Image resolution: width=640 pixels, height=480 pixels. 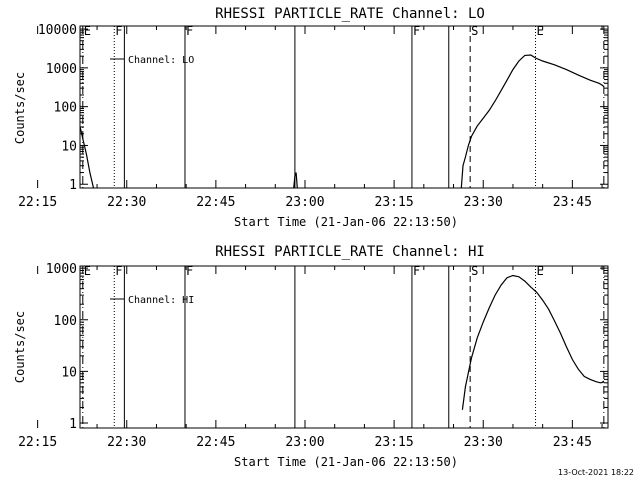 What do you see at coordinates (350, 14) in the screenshot?
I see `chart-title: RHESSI PARTICLE_RATE Channel: LO` at bounding box center [350, 14].